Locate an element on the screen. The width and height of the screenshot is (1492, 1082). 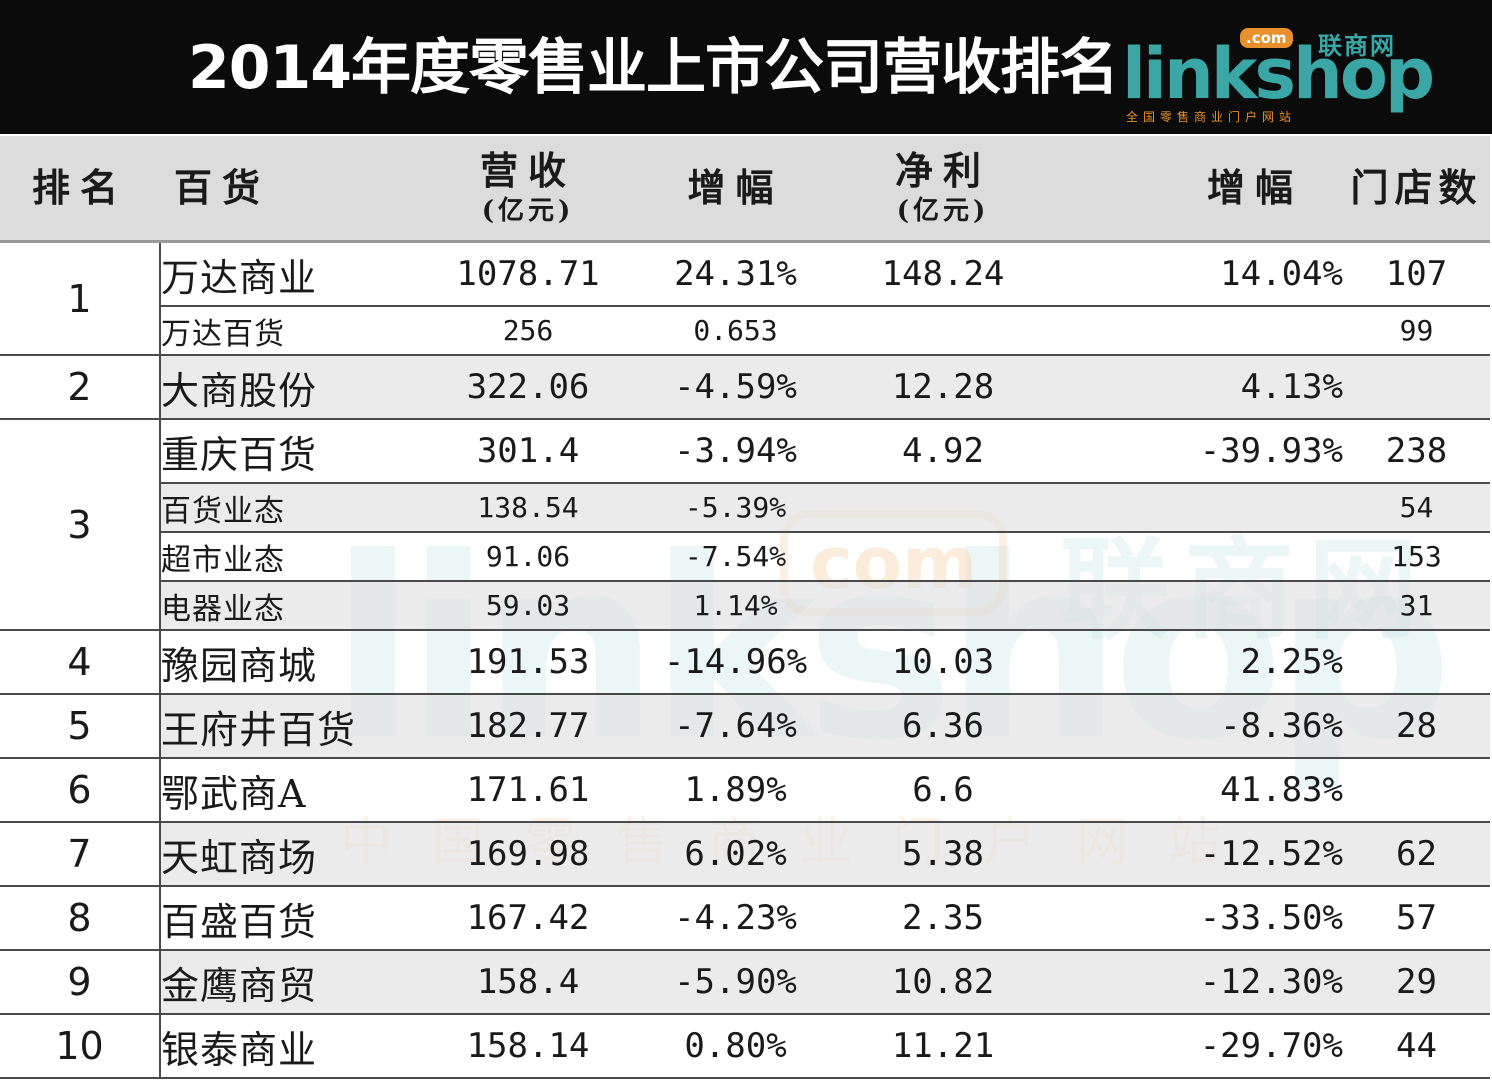
growth-cell: -5.39% is located at coordinates (735, 508).